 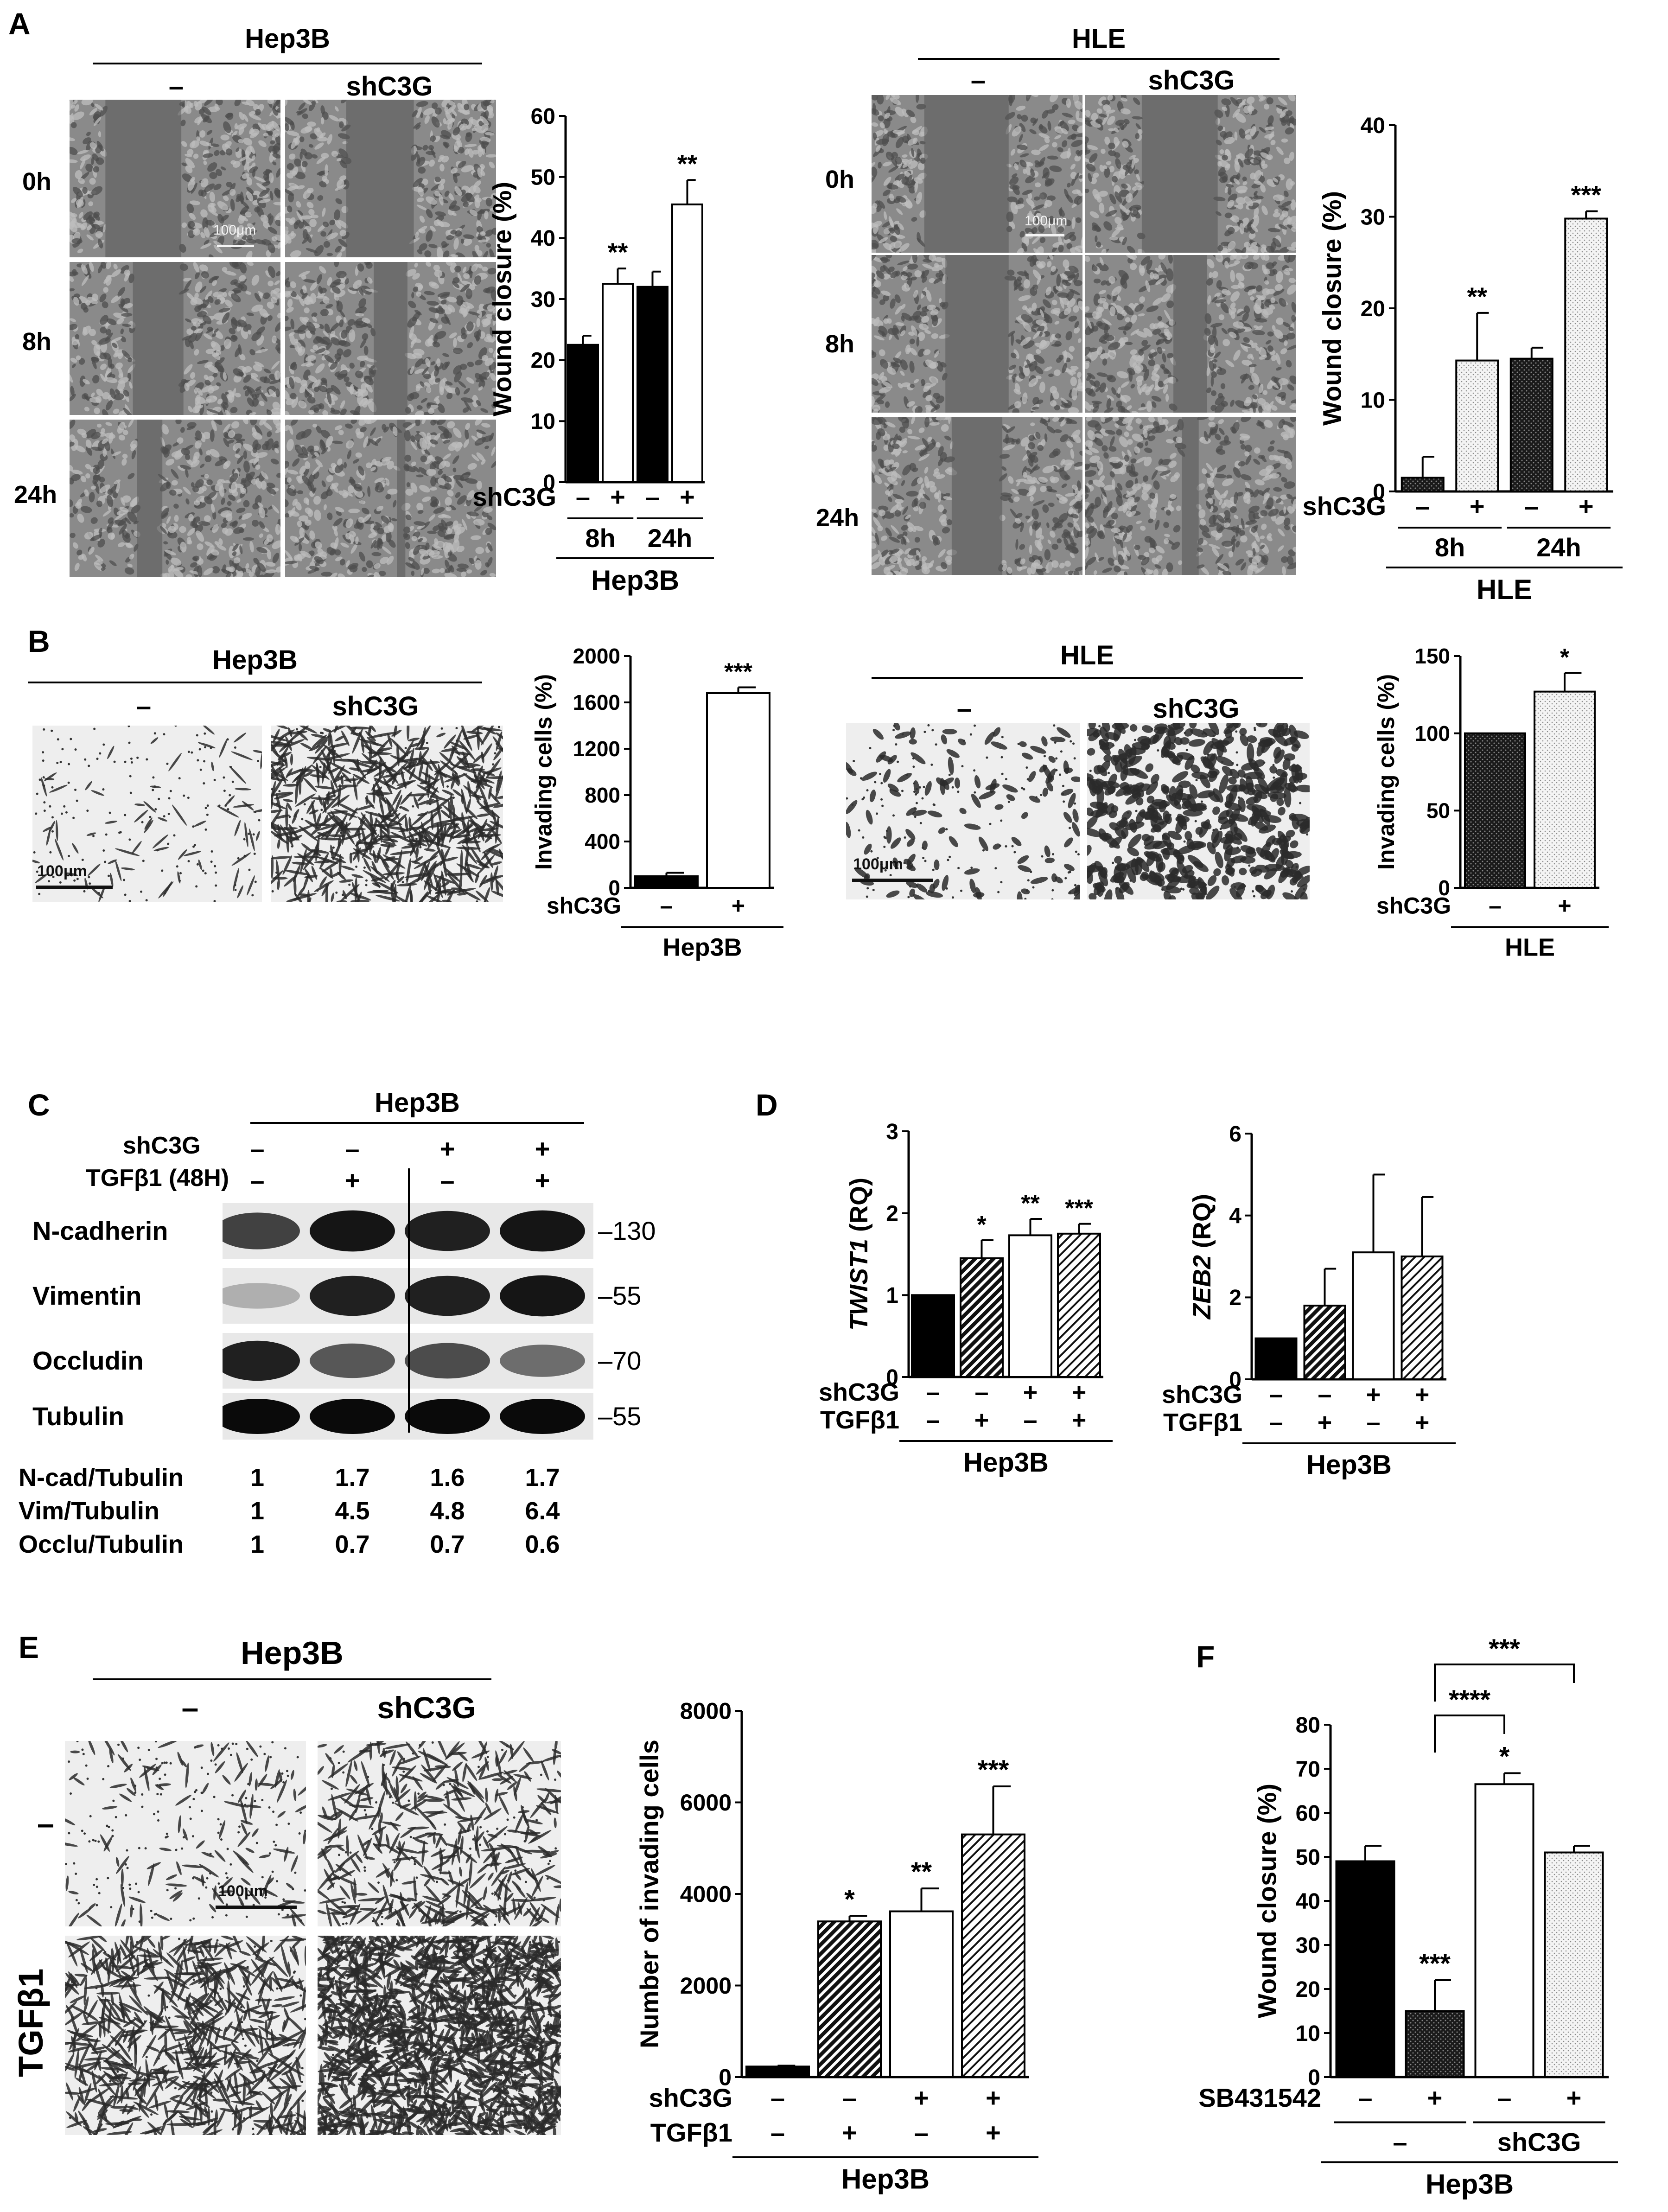 What do you see at coordinates (447, 1544) in the screenshot?
I see `c-quant-value-2-2: 0.7` at bounding box center [447, 1544].